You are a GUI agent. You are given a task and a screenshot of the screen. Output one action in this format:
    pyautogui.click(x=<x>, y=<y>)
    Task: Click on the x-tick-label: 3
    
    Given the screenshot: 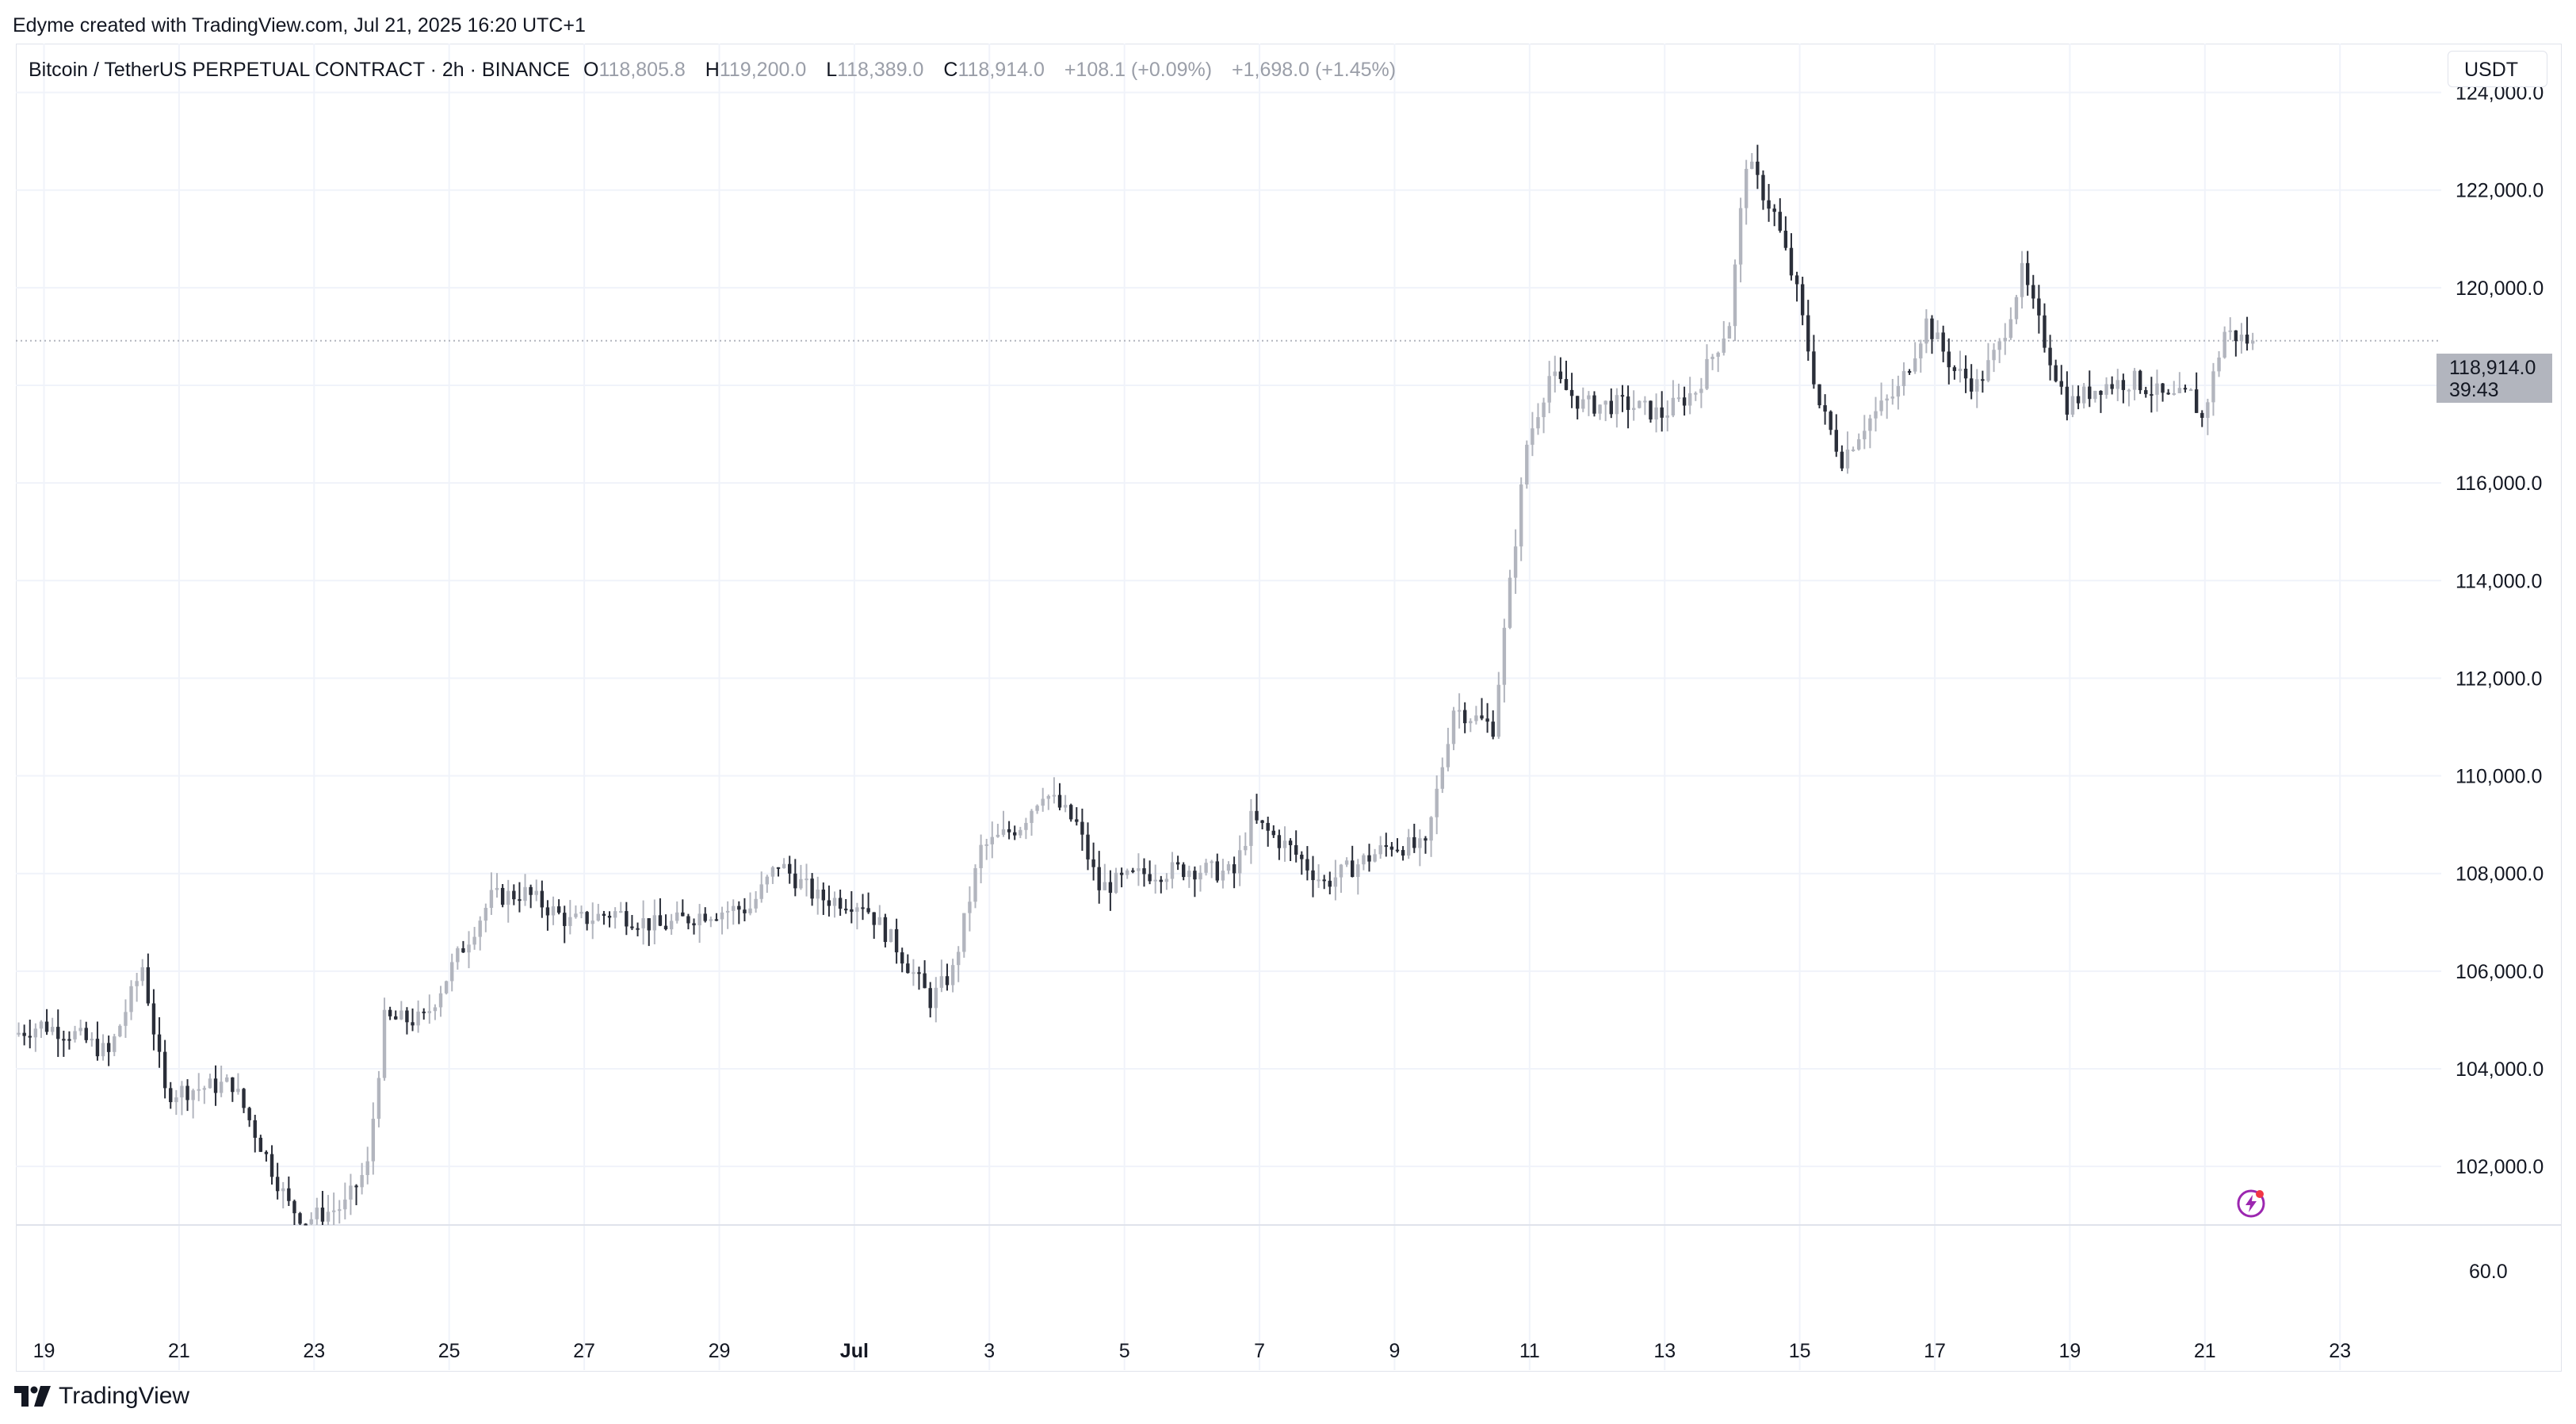 What is the action you would take?
    pyautogui.click(x=989, y=1351)
    